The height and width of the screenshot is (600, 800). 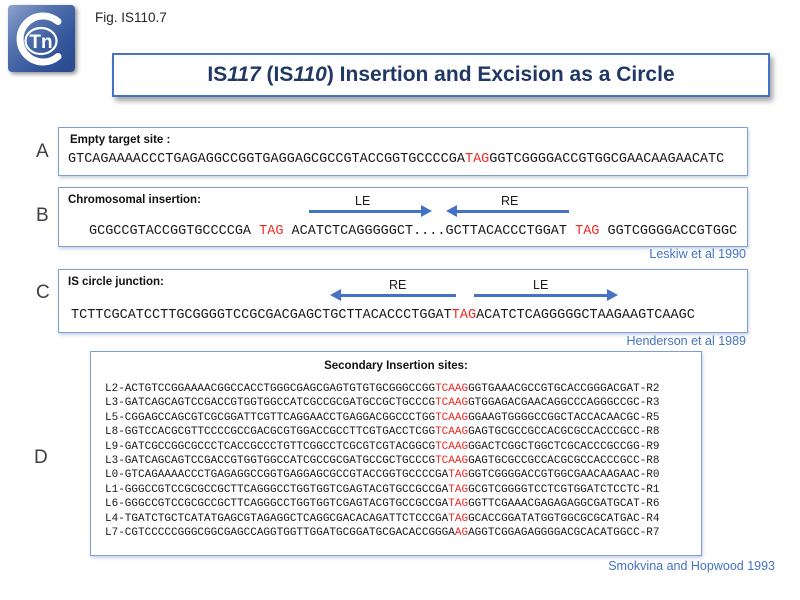 What do you see at coordinates (564, 533) in the screenshot?
I see `sequence-segment: AGGTCGGAGAGGGGACGCACATGGCC-R7` at bounding box center [564, 533].